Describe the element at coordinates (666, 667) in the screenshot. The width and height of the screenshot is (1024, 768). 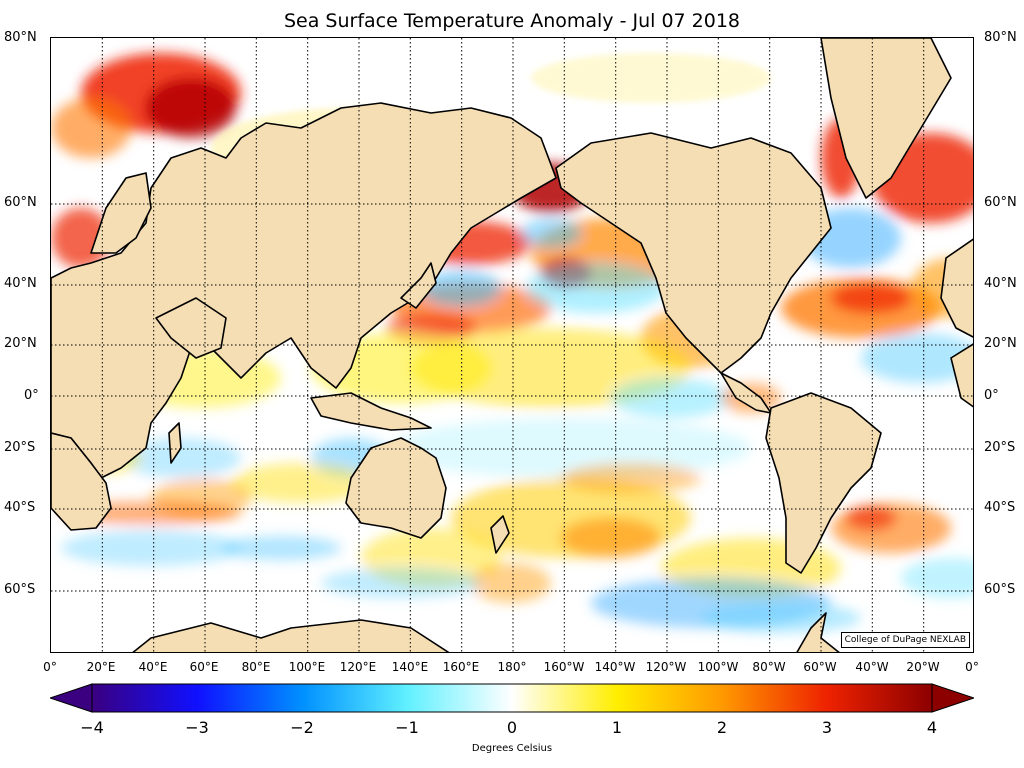
I see `lon-label: 120°W` at that location.